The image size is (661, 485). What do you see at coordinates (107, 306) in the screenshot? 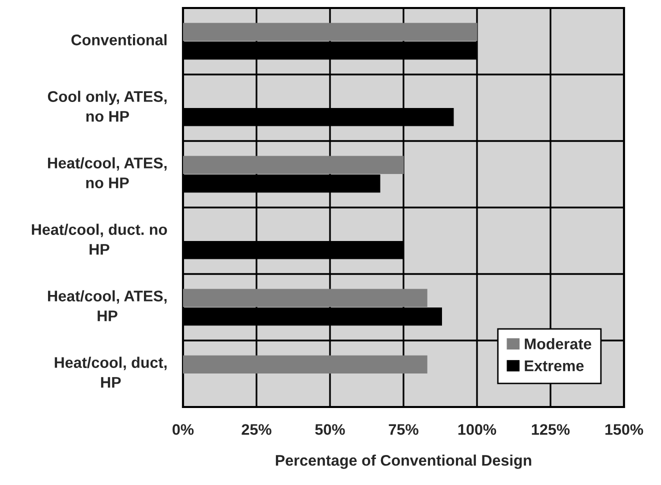
I see `y-tick-label: Heat/cool, ATES, HP` at bounding box center [107, 306].